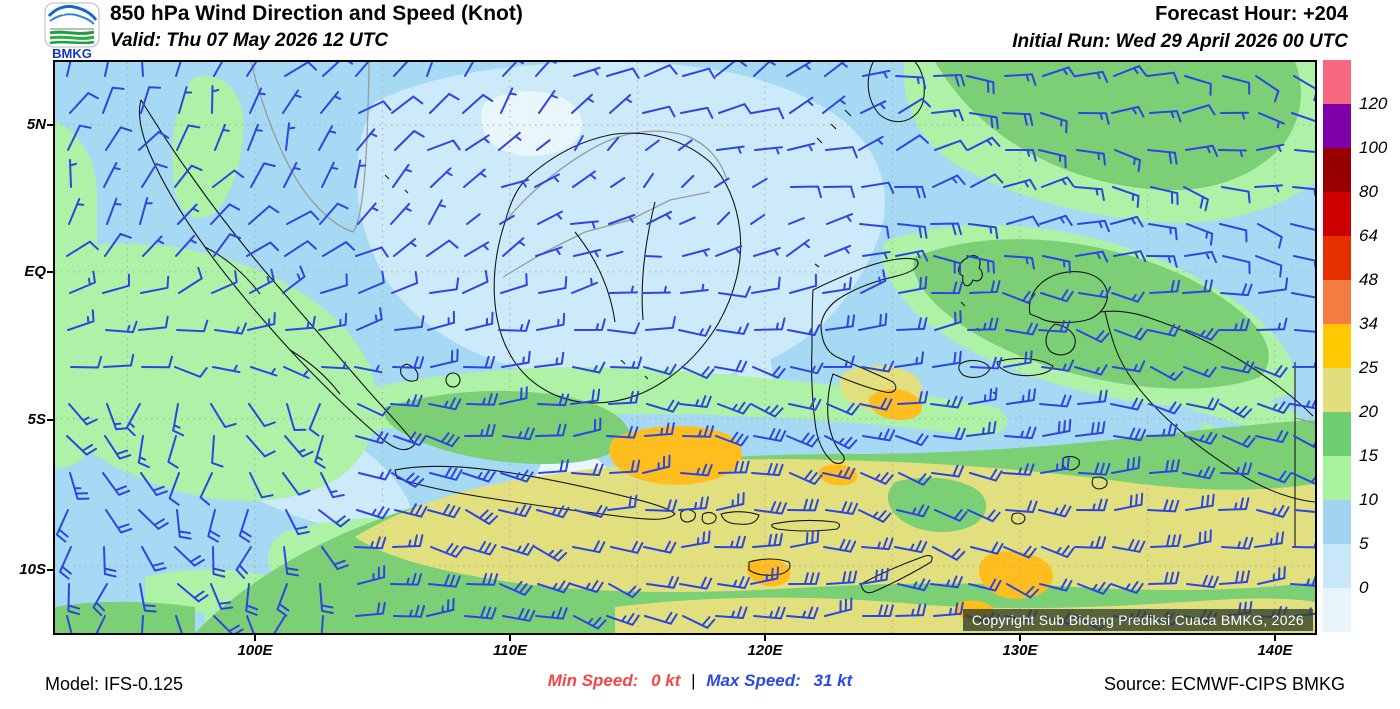 The height and width of the screenshot is (709, 1400). What do you see at coordinates (72, 31) in the screenshot?
I see `bmkg-logo: BMKG` at bounding box center [72, 31].